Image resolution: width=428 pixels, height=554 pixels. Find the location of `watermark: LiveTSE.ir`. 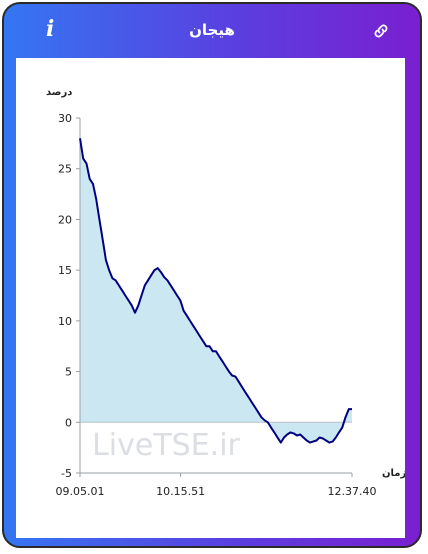

watermark: LiveTSE.ir is located at coordinates (166, 445).